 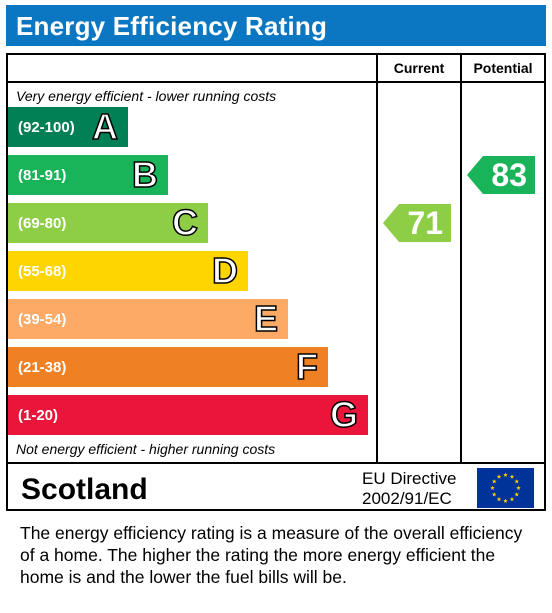 What do you see at coordinates (168, 367) in the screenshot?
I see `band-f: (21-38) F` at bounding box center [168, 367].